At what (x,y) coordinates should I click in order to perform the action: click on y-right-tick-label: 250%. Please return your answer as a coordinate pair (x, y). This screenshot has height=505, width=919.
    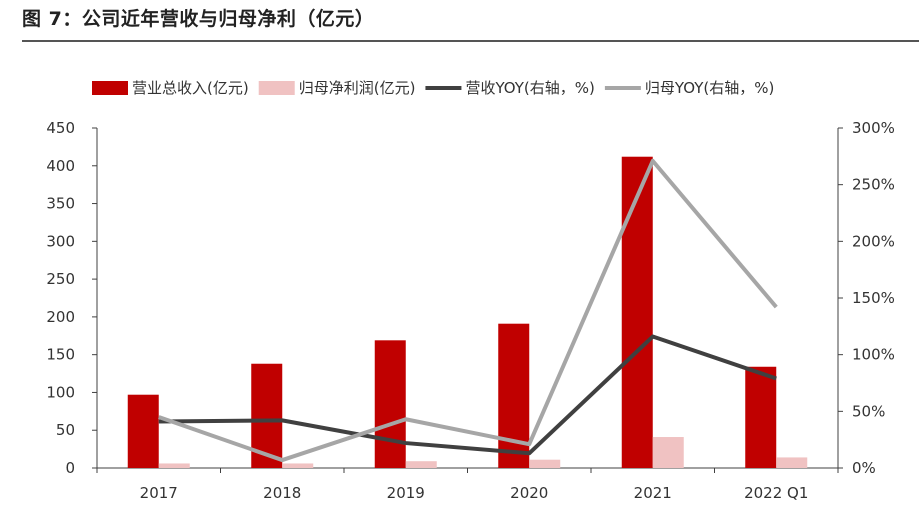
    Looking at the image, I should click on (873, 185).